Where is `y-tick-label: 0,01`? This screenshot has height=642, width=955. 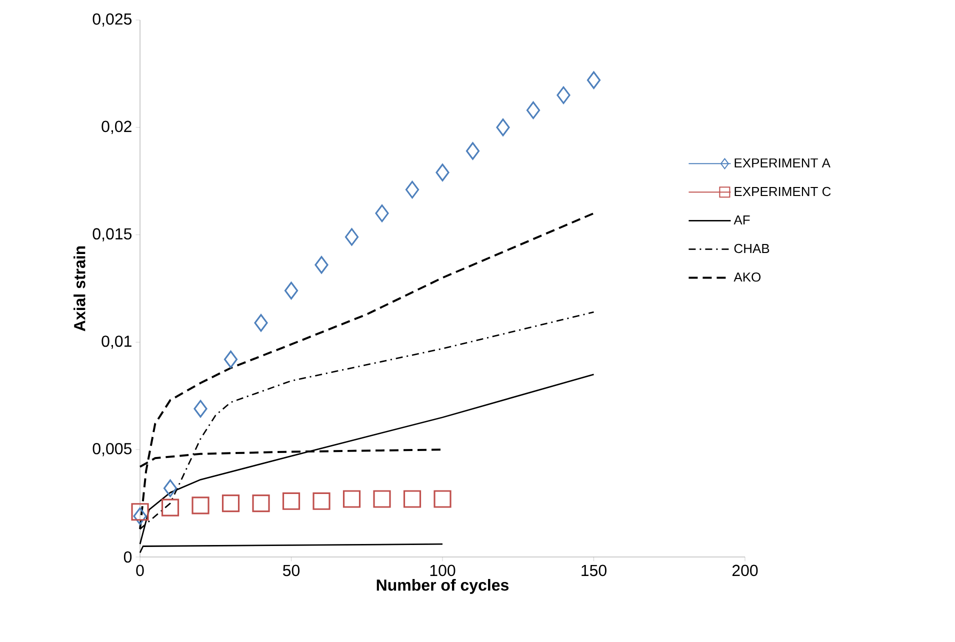 y-tick-label: 0,01 is located at coordinates (117, 342).